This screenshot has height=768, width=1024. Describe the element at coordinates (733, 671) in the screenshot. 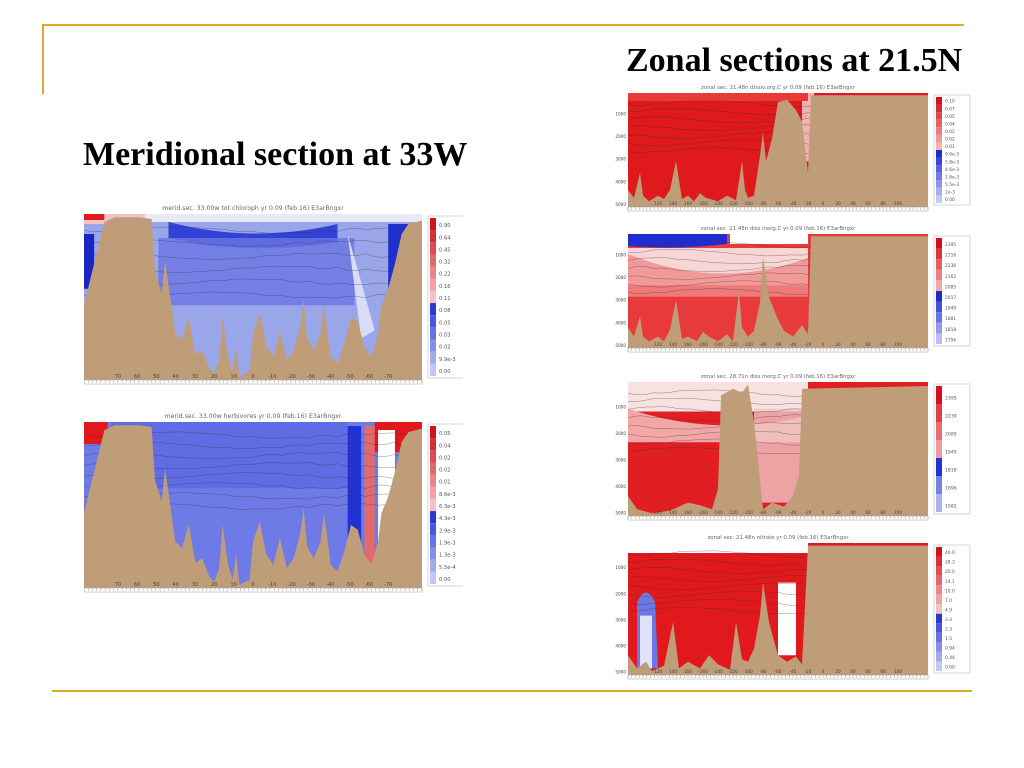

I see `x-tick-label: -120` at that location.